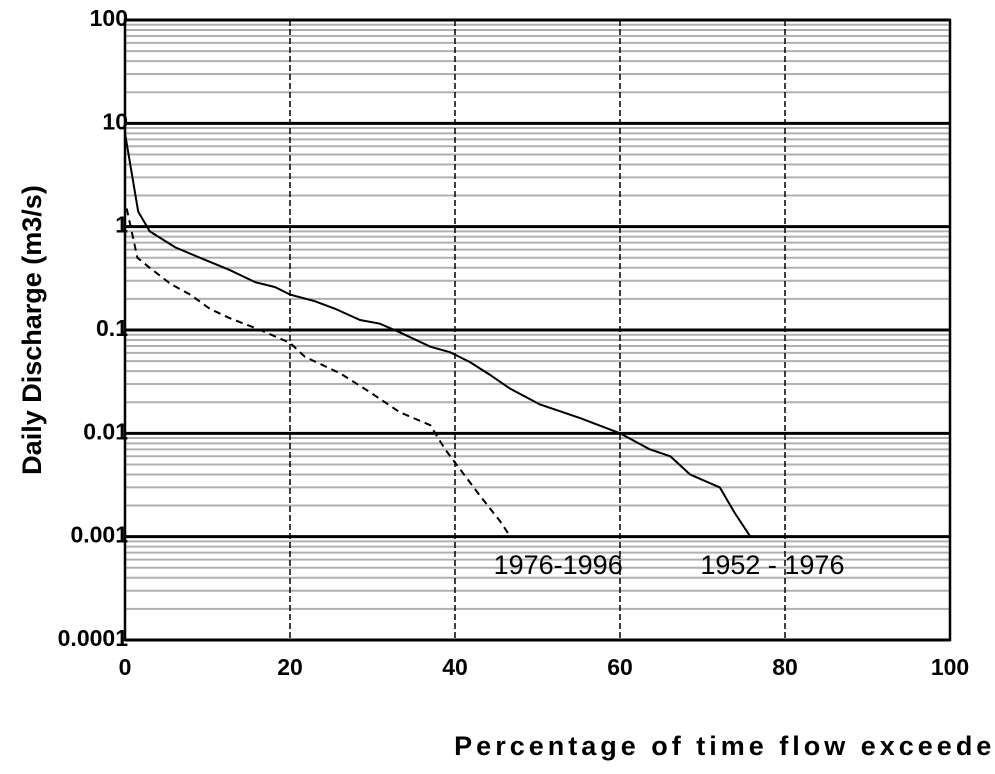 Image resolution: width=995 pixels, height=774 pixels. Describe the element at coordinates (950, 667) in the screenshot. I see `x-tick-label: 100` at that location.